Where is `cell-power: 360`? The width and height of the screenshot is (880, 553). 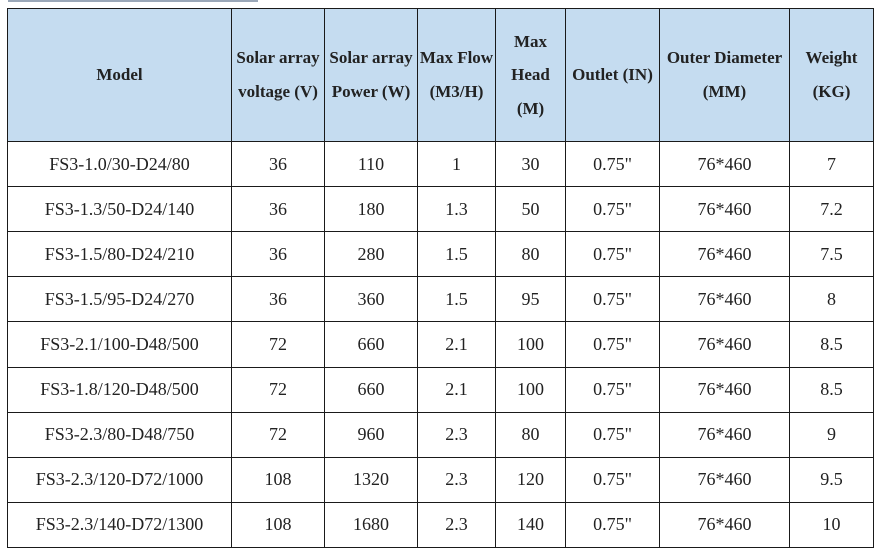
cell-power: 360 is located at coordinates (371, 299).